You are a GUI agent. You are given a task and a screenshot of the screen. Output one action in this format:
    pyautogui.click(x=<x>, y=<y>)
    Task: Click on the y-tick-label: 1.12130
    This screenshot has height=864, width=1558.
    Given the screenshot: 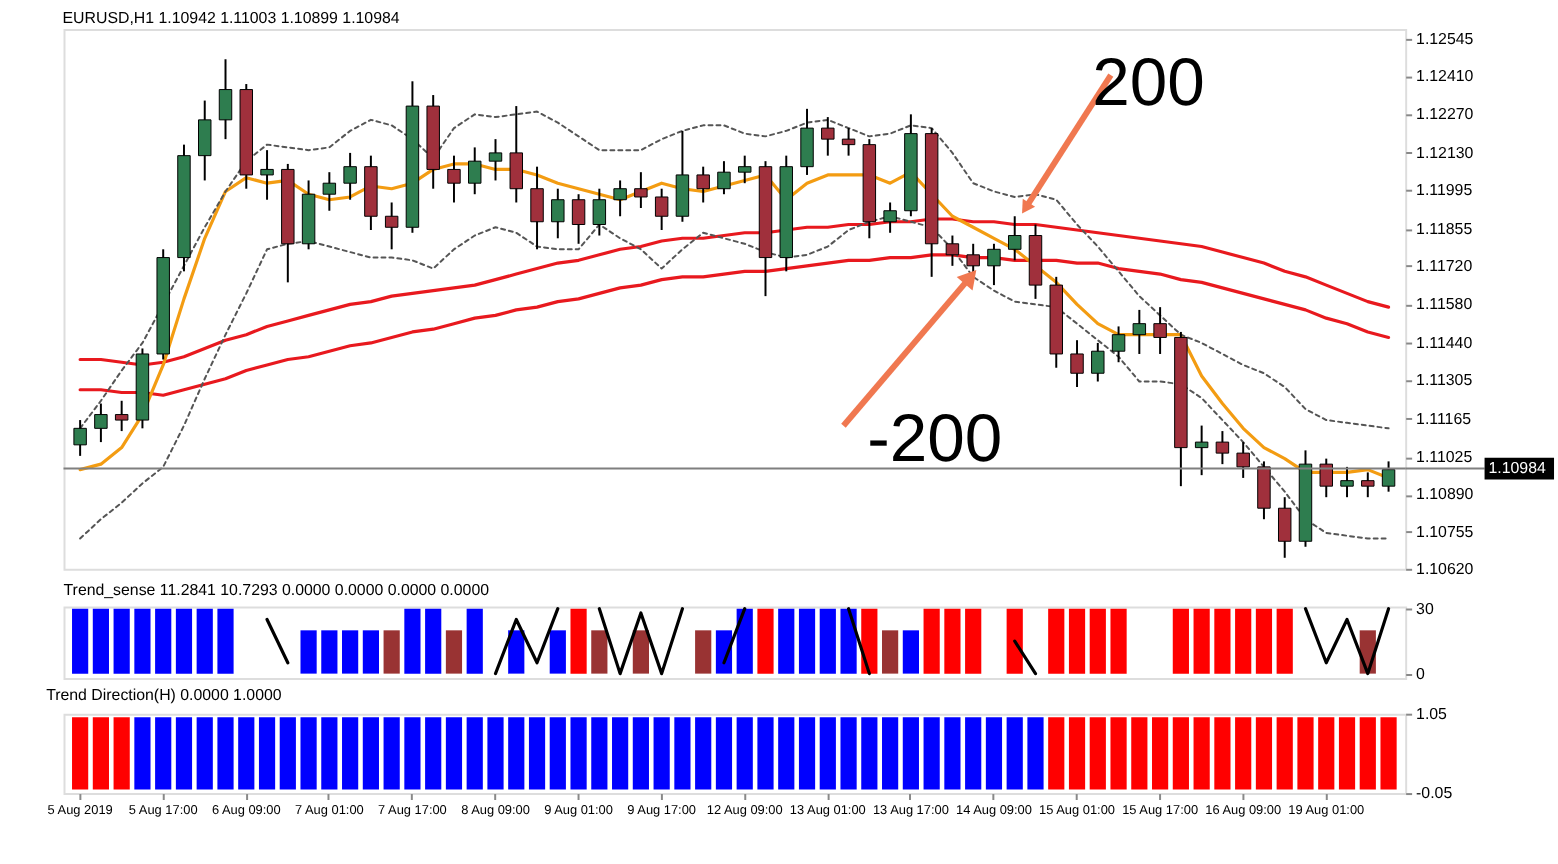 What is the action you would take?
    pyautogui.click(x=1445, y=152)
    